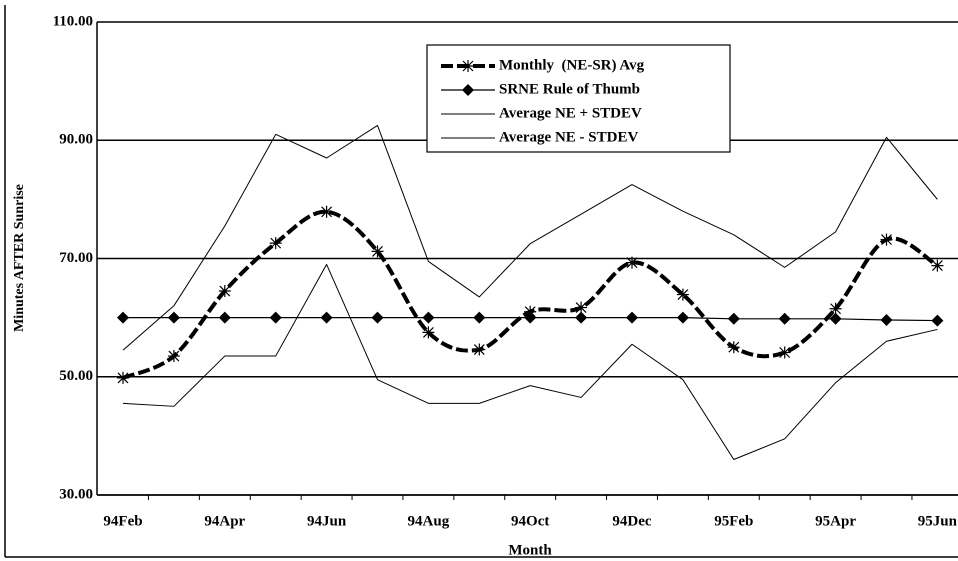  I want to click on legend-box, so click(578, 98).